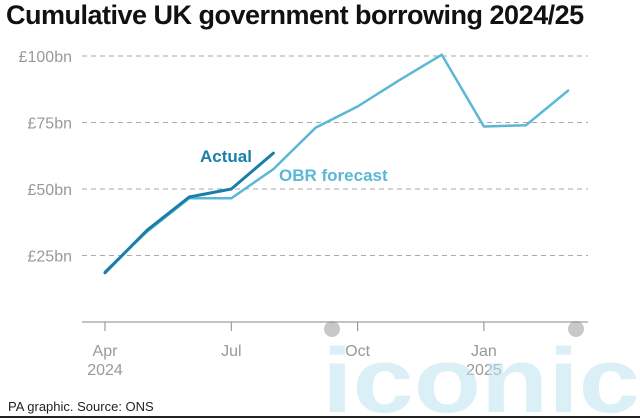 The height and width of the screenshot is (419, 640). Describe the element at coordinates (105, 370) in the screenshot. I see `x-tick-label-year: 2024` at that location.